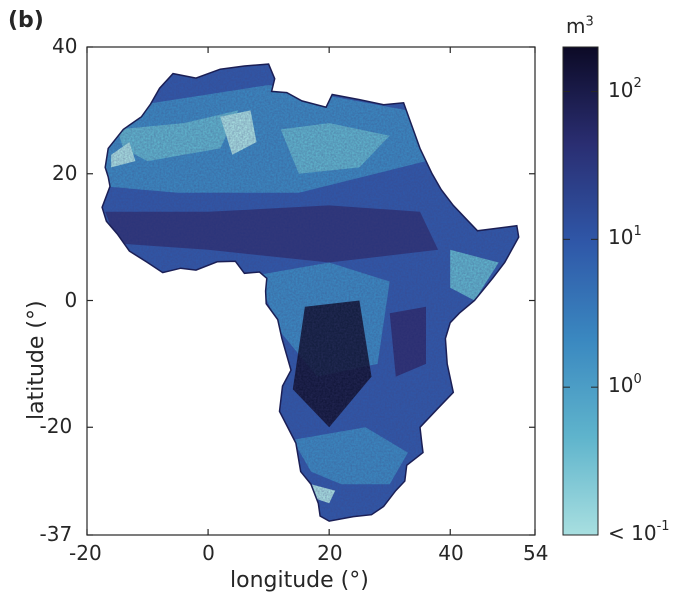  What do you see at coordinates (625, 384) in the screenshot?
I see `colorbar-tick-label: 10⁰` at bounding box center [625, 384].